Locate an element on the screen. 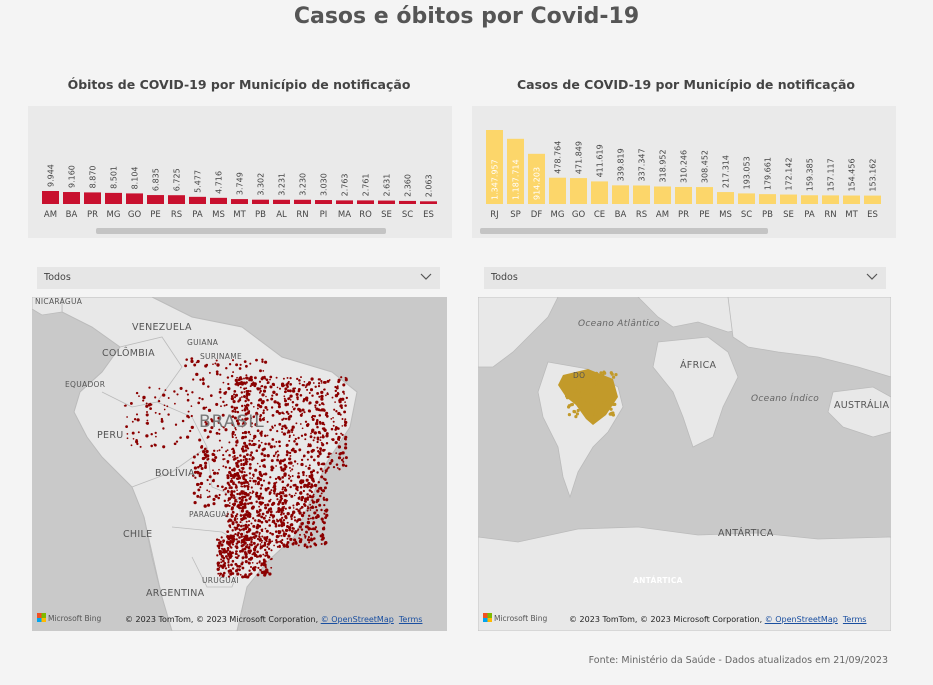 Image resolution: width=933 pixels, height=685 pixels. deaths-chart-scrollbar is located at coordinates (241, 231).